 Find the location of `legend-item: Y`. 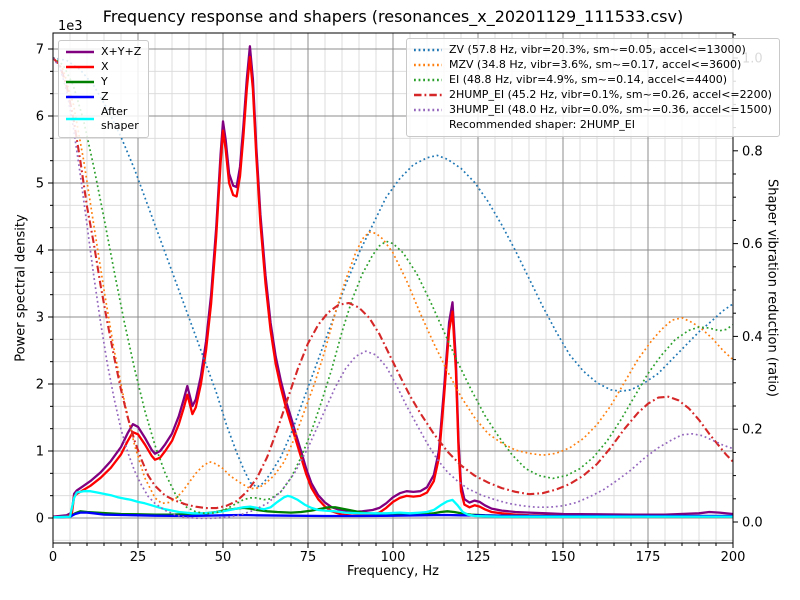

legend-item: Y is located at coordinates (103, 82).